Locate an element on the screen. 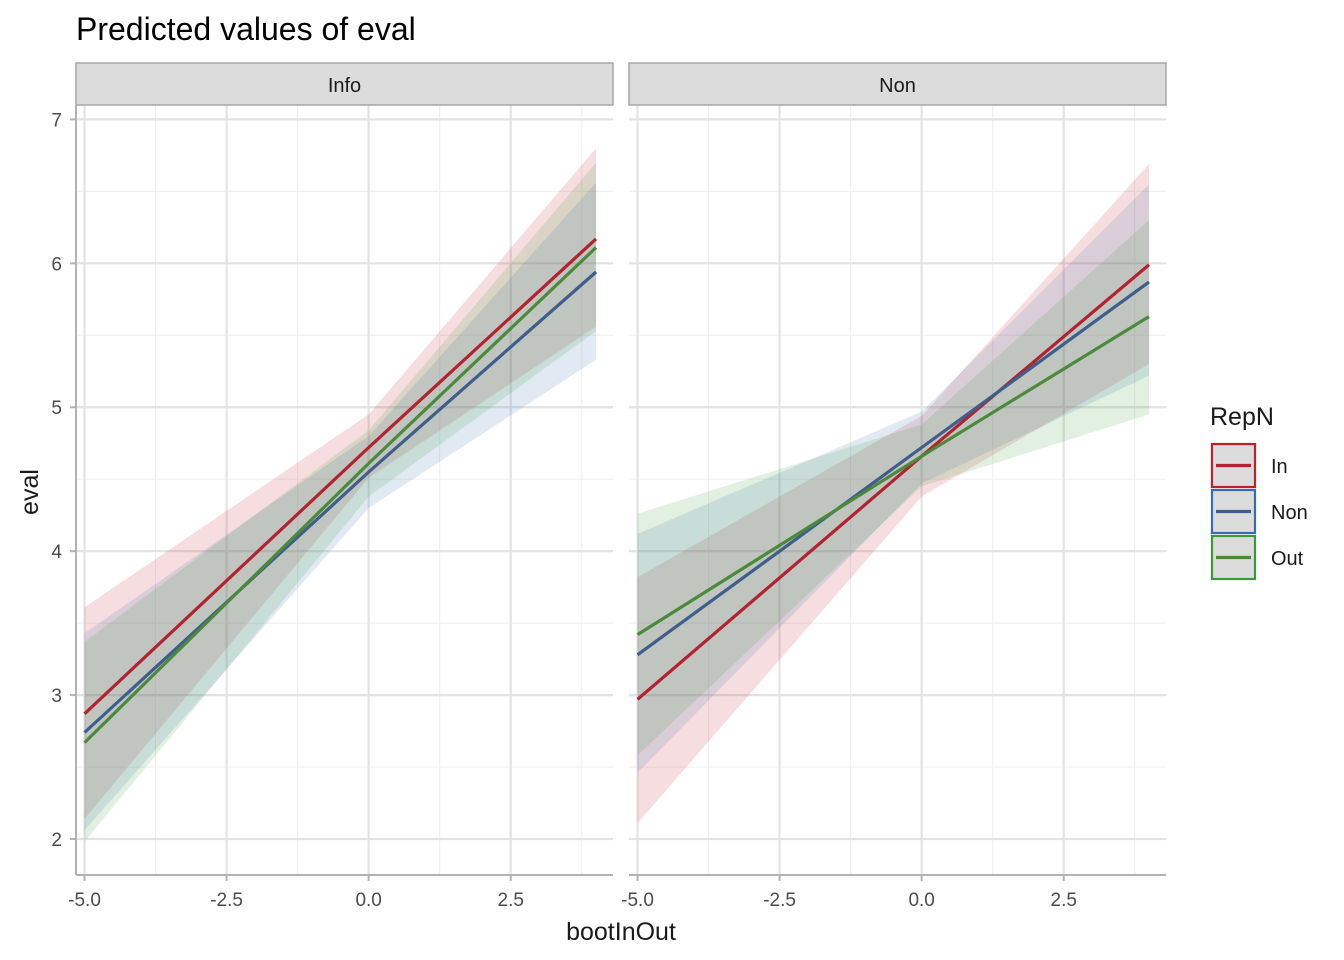  panel-info-x-tick-label: -5.0 is located at coordinates (84, 900).